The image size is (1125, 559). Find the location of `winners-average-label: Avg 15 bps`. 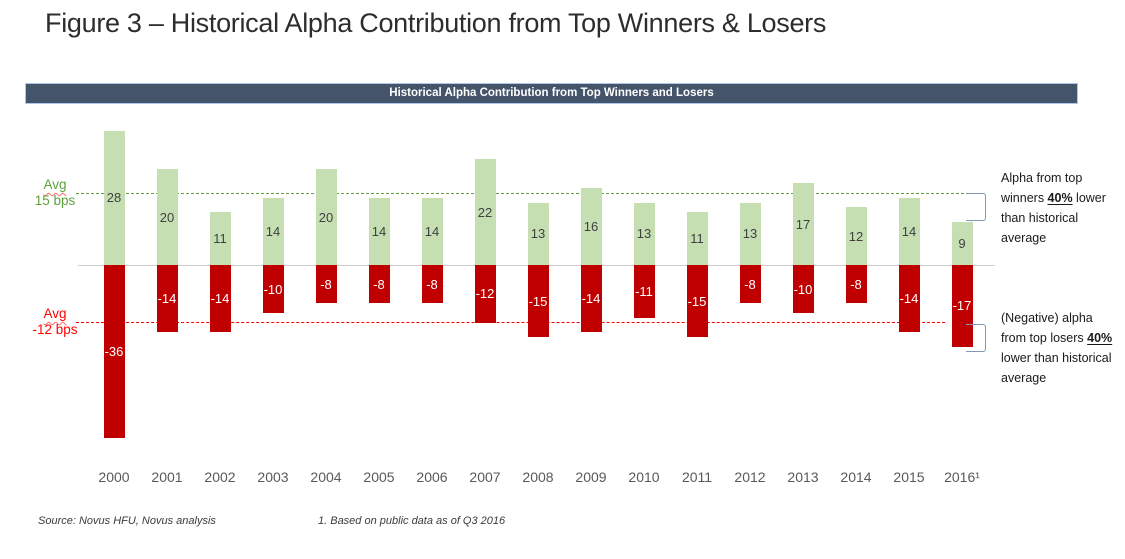

winners-average-label: Avg 15 bps is located at coordinates (55, 193).